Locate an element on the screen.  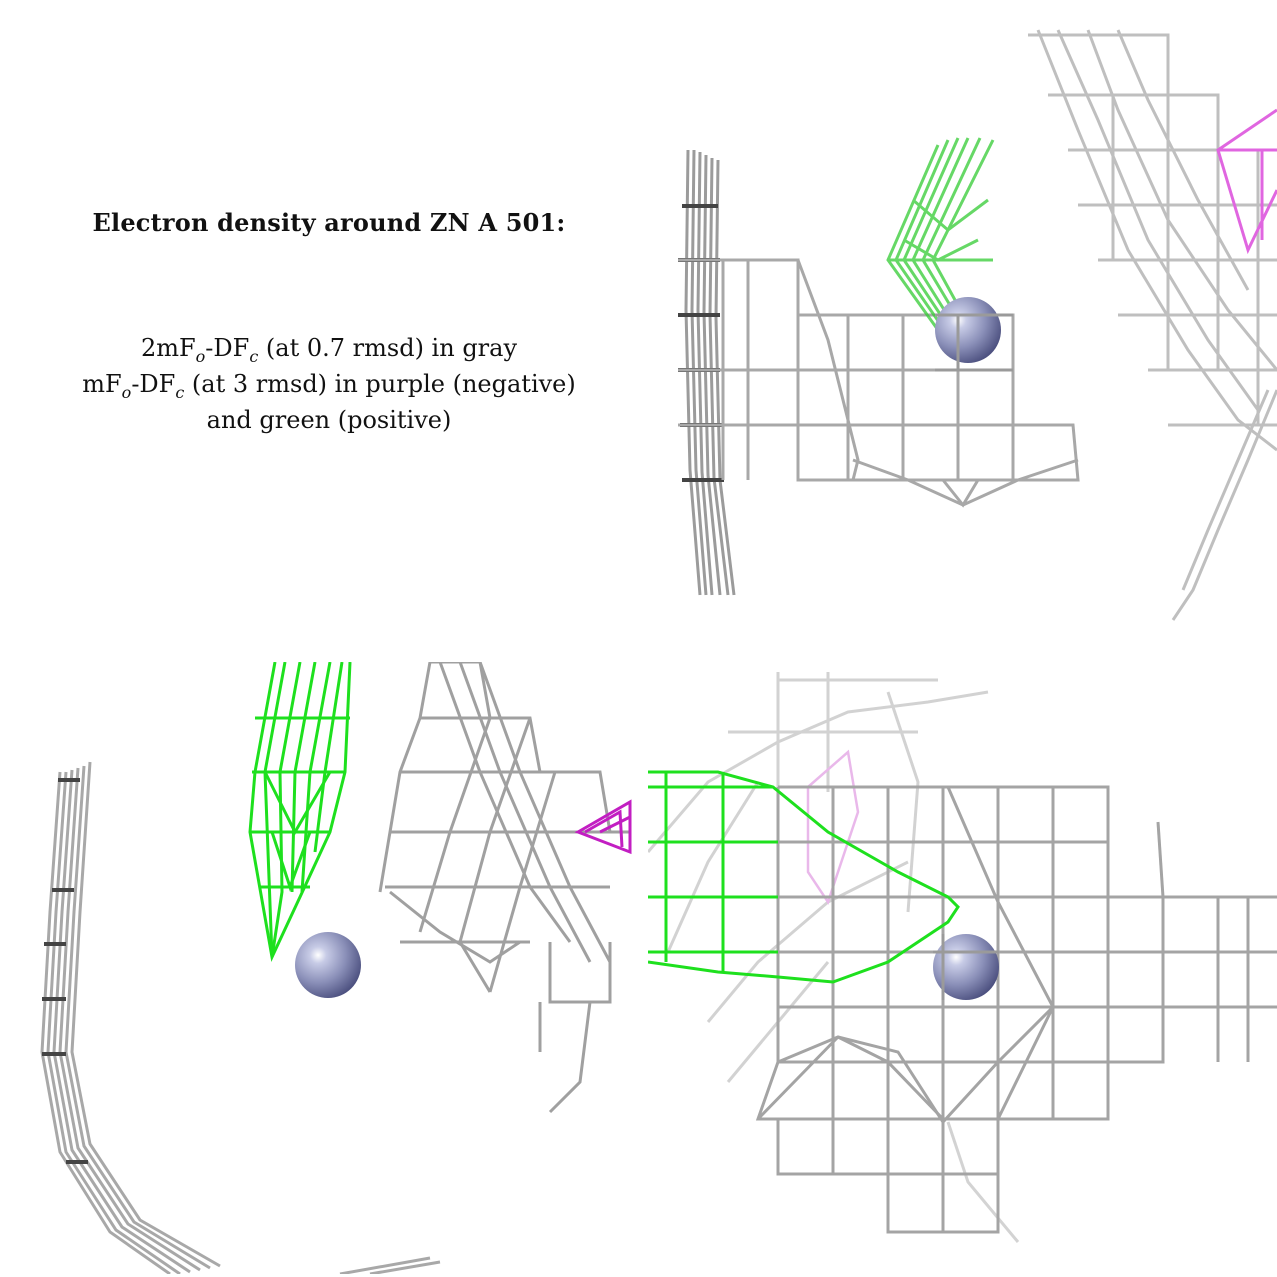
legend-line-difference: mFo-DFc (at 3 rmsd) in purple (negative) is located at coordinates (329, 384).